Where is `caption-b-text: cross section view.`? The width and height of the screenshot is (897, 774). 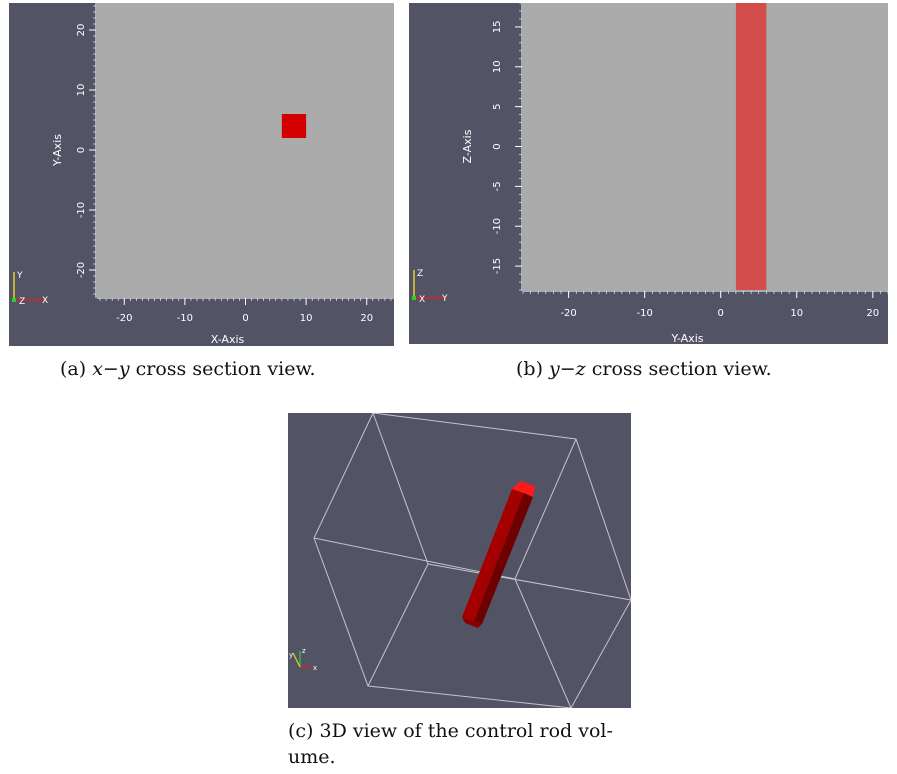 caption-b-text: cross section view. is located at coordinates (678, 369).